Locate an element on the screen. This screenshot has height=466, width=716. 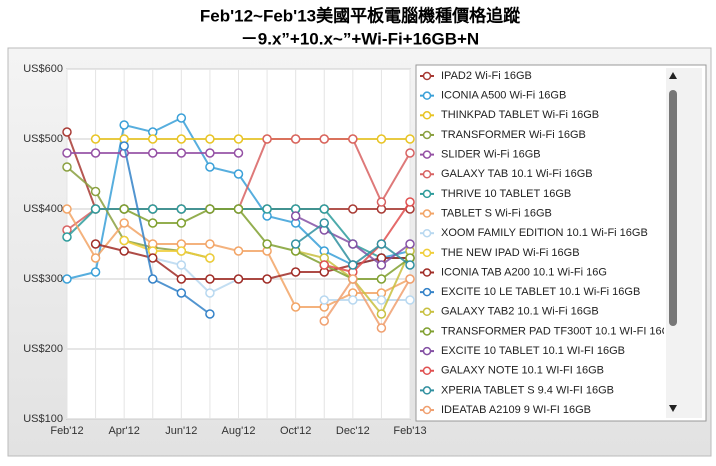
x-tick-label: Feb'12 is located at coordinates (66, 431).